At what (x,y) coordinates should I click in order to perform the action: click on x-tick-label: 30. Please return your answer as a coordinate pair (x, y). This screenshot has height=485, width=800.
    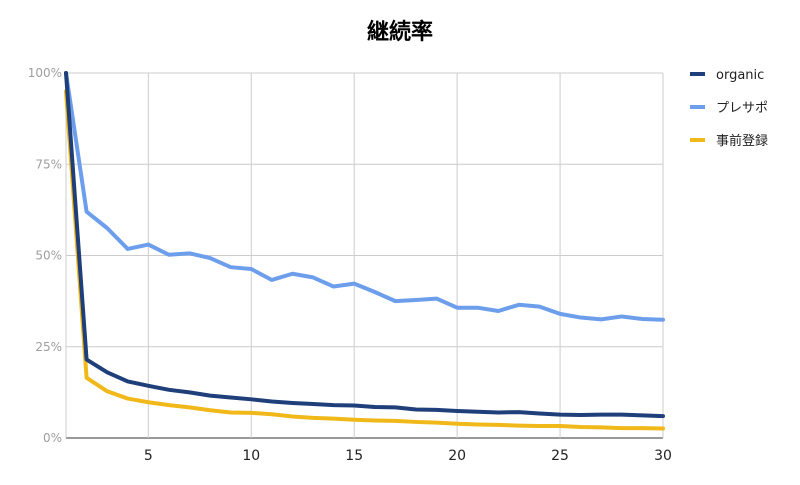
    Looking at the image, I should click on (663, 456).